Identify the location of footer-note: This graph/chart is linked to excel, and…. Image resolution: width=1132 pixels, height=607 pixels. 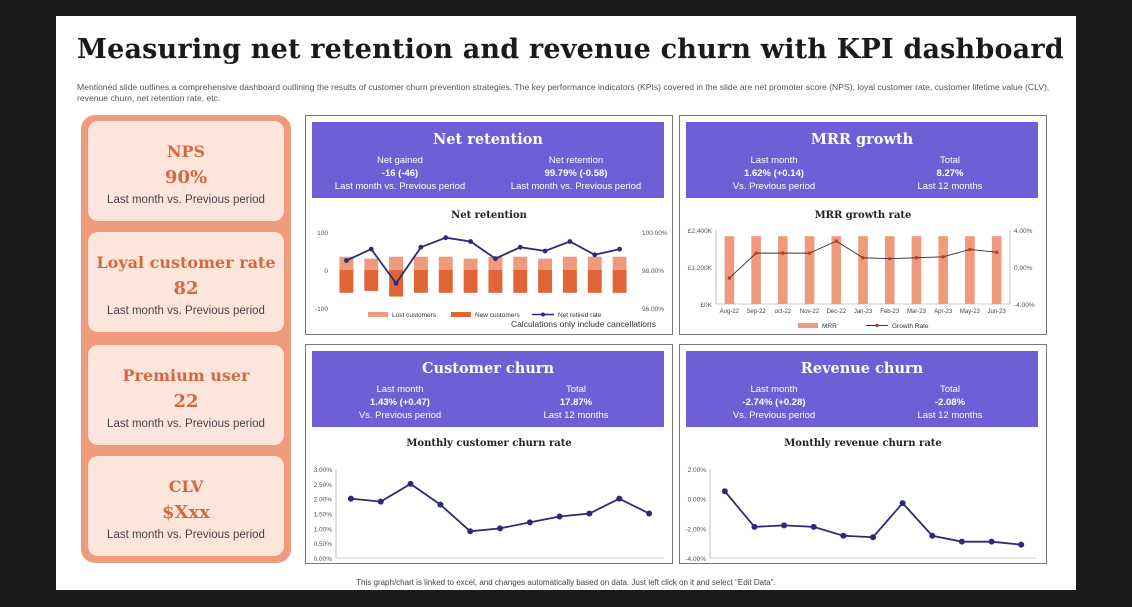
(566, 582).